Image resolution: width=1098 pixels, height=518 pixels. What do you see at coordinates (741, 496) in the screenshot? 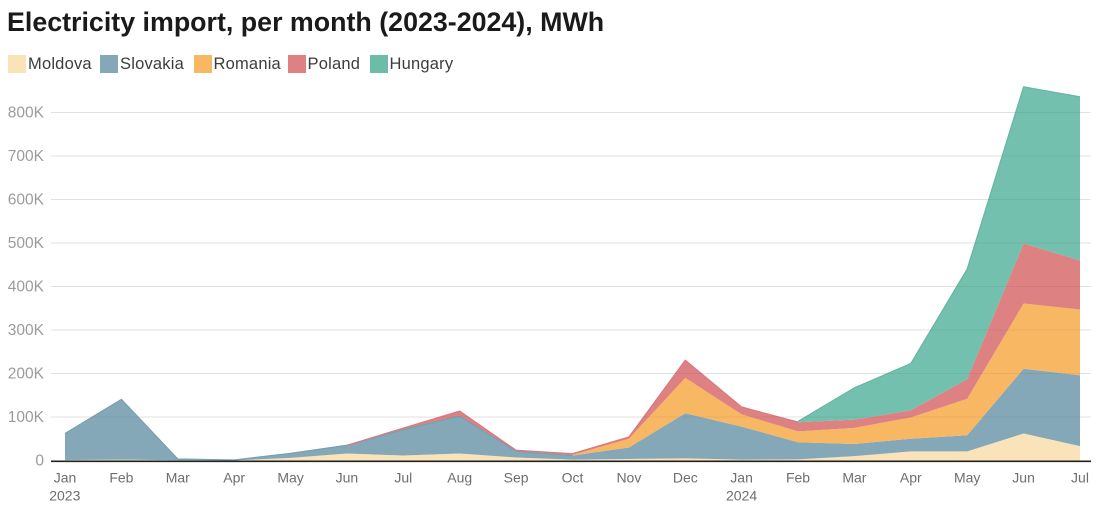
I see `svg-text: 2024` at bounding box center [741, 496].